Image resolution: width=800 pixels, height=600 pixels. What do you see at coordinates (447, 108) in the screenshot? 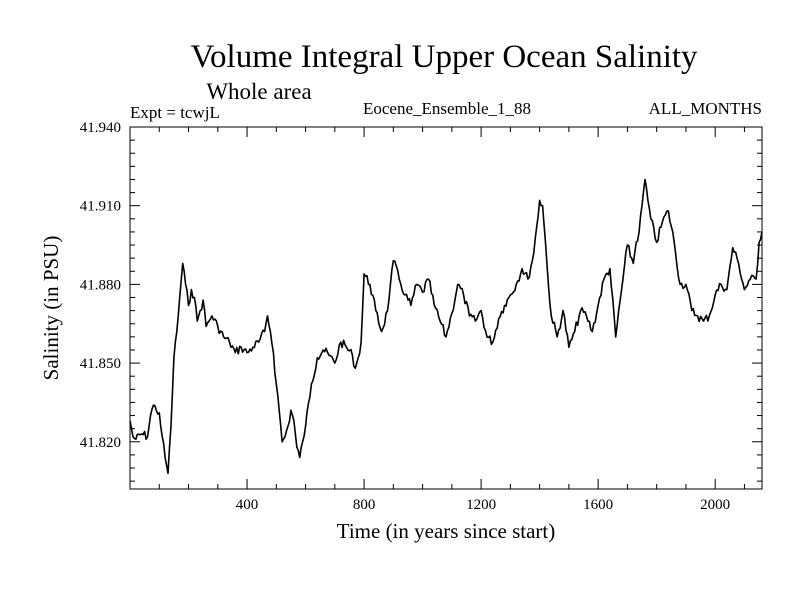
I see `run-name-label: Eocene_Ensemble_1_88` at bounding box center [447, 108].